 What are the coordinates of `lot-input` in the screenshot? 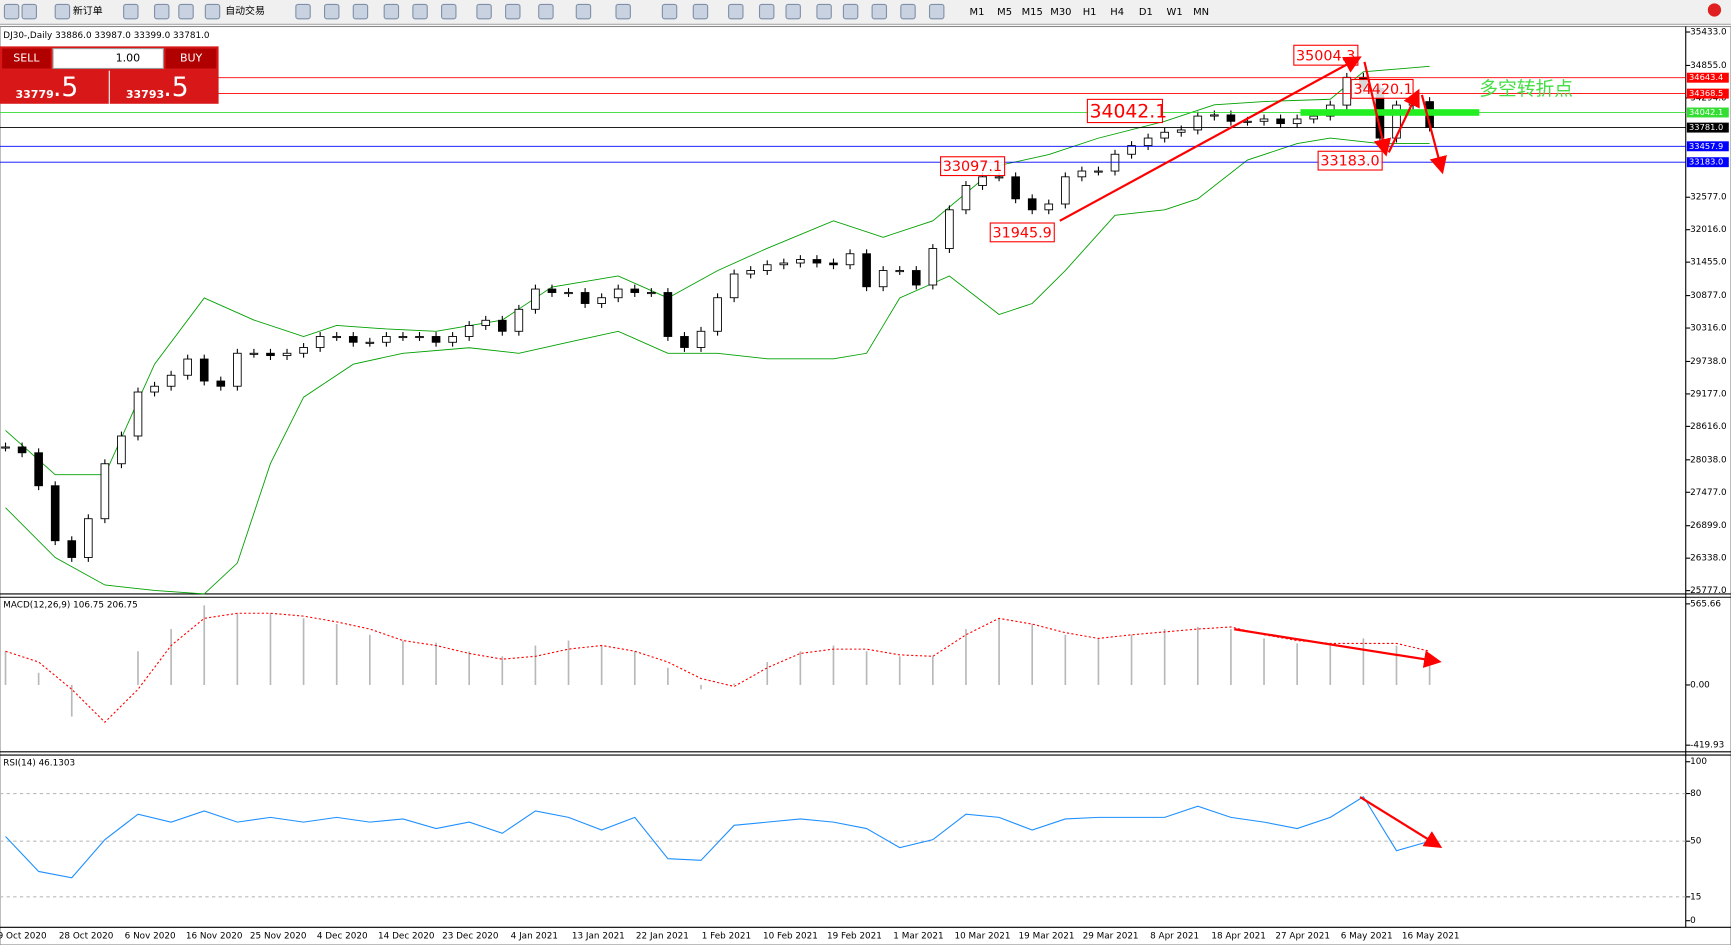 It's located at (108, 59).